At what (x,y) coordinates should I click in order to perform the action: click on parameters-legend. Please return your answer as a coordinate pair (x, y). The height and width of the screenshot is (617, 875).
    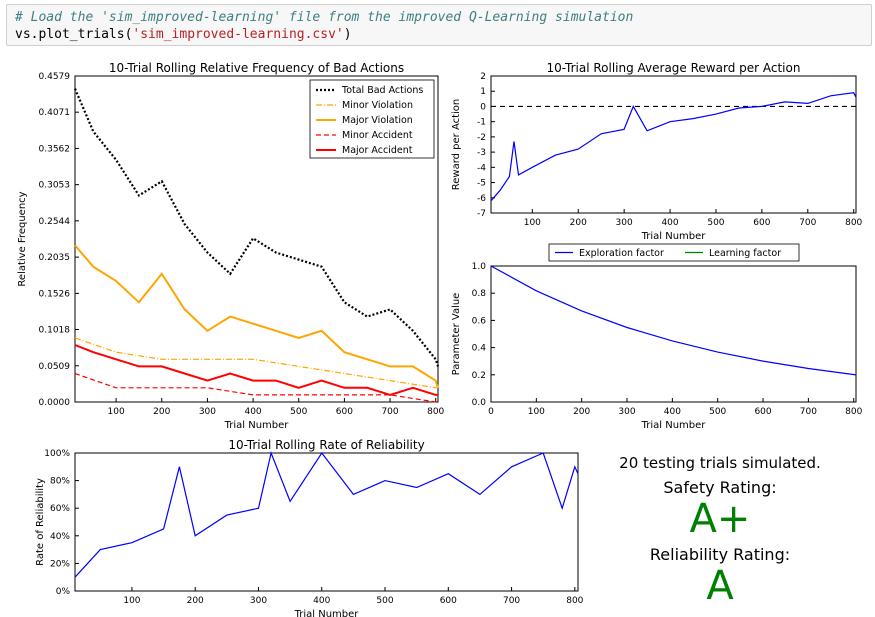
    Looking at the image, I should click on (674, 252).